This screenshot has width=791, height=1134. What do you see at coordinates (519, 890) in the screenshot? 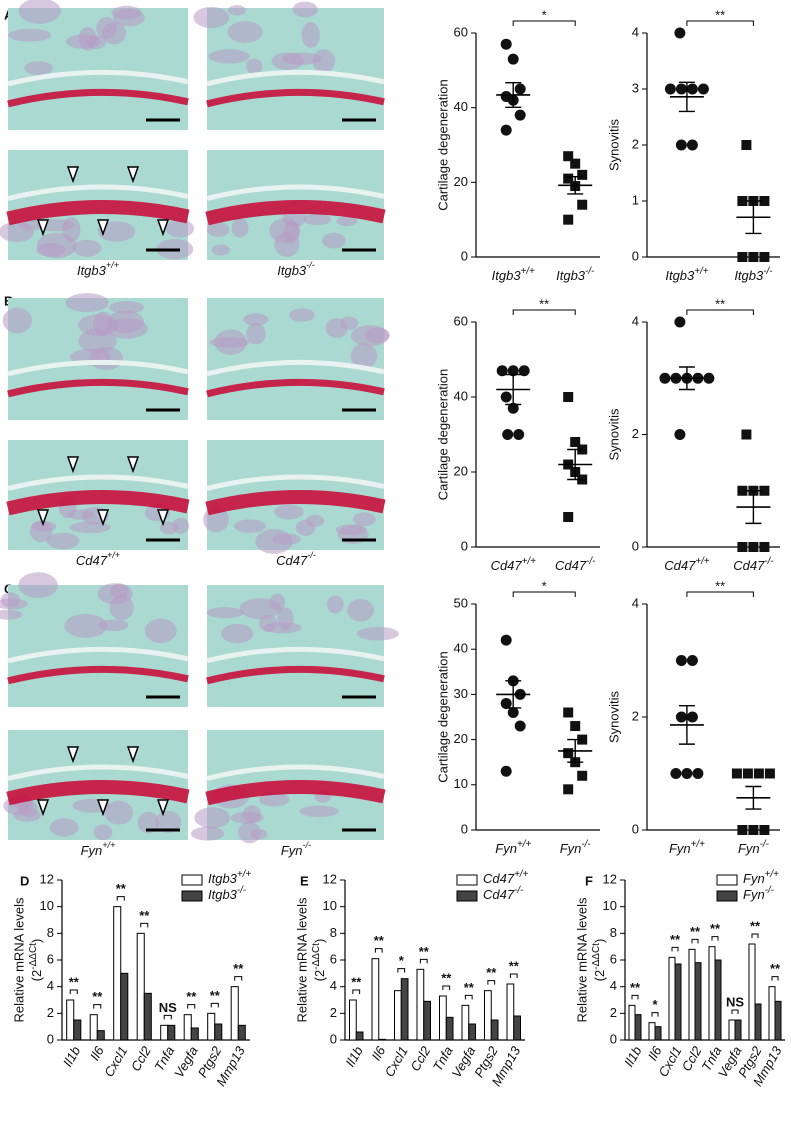
I see `legend-label-sup: -/-` at bounding box center [519, 890].